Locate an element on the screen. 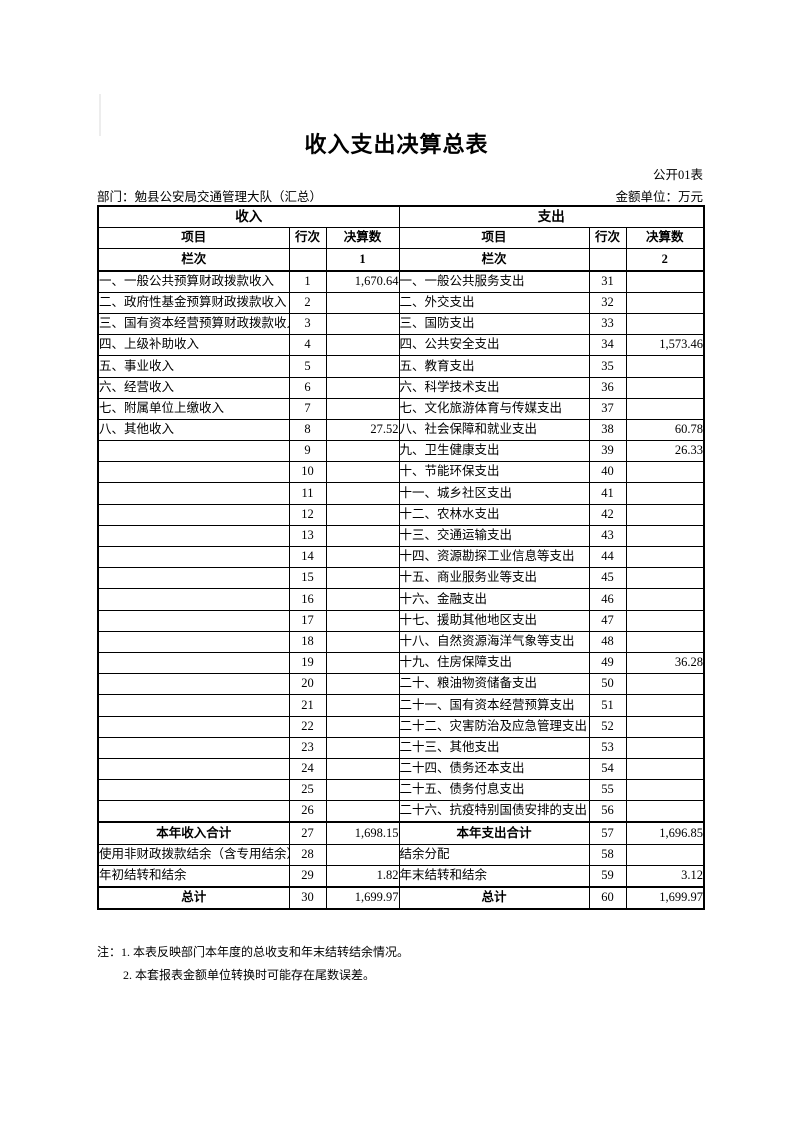 The width and height of the screenshot is (793, 1122). expense-amount-cell: 36.28 is located at coordinates (665, 663).